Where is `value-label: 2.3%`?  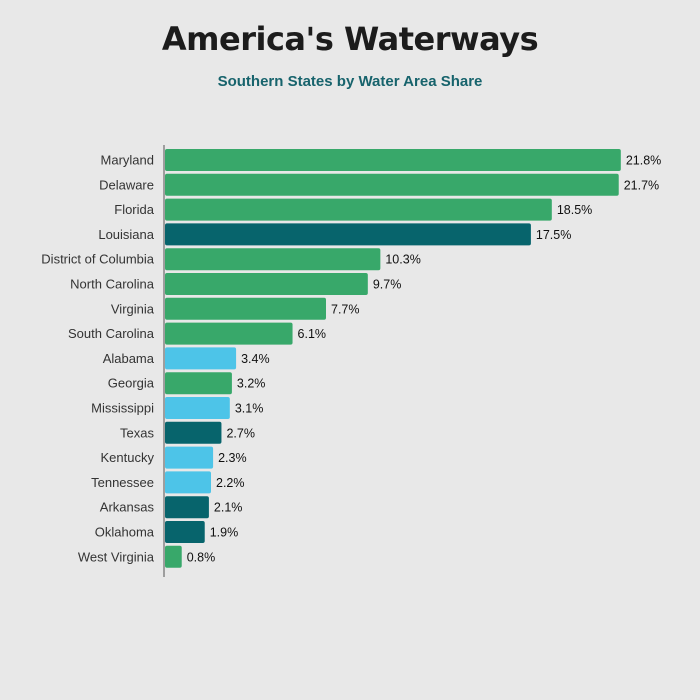 value-label: 2.3% is located at coordinates (232, 458).